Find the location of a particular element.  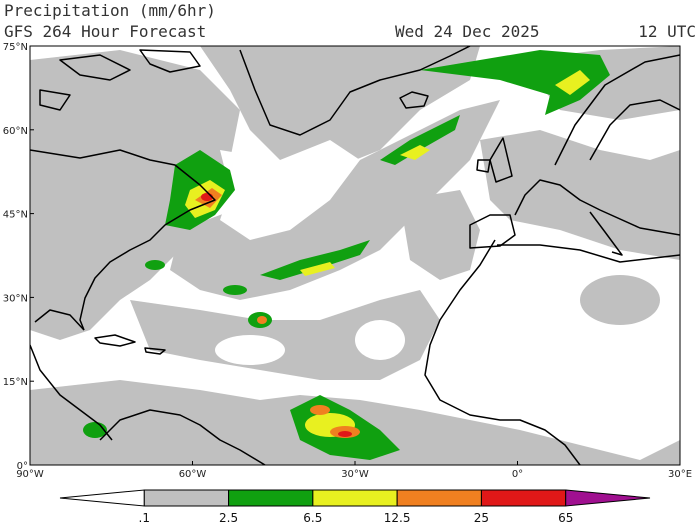

colorbar-label: 12.5 is located at coordinates (397, 518).